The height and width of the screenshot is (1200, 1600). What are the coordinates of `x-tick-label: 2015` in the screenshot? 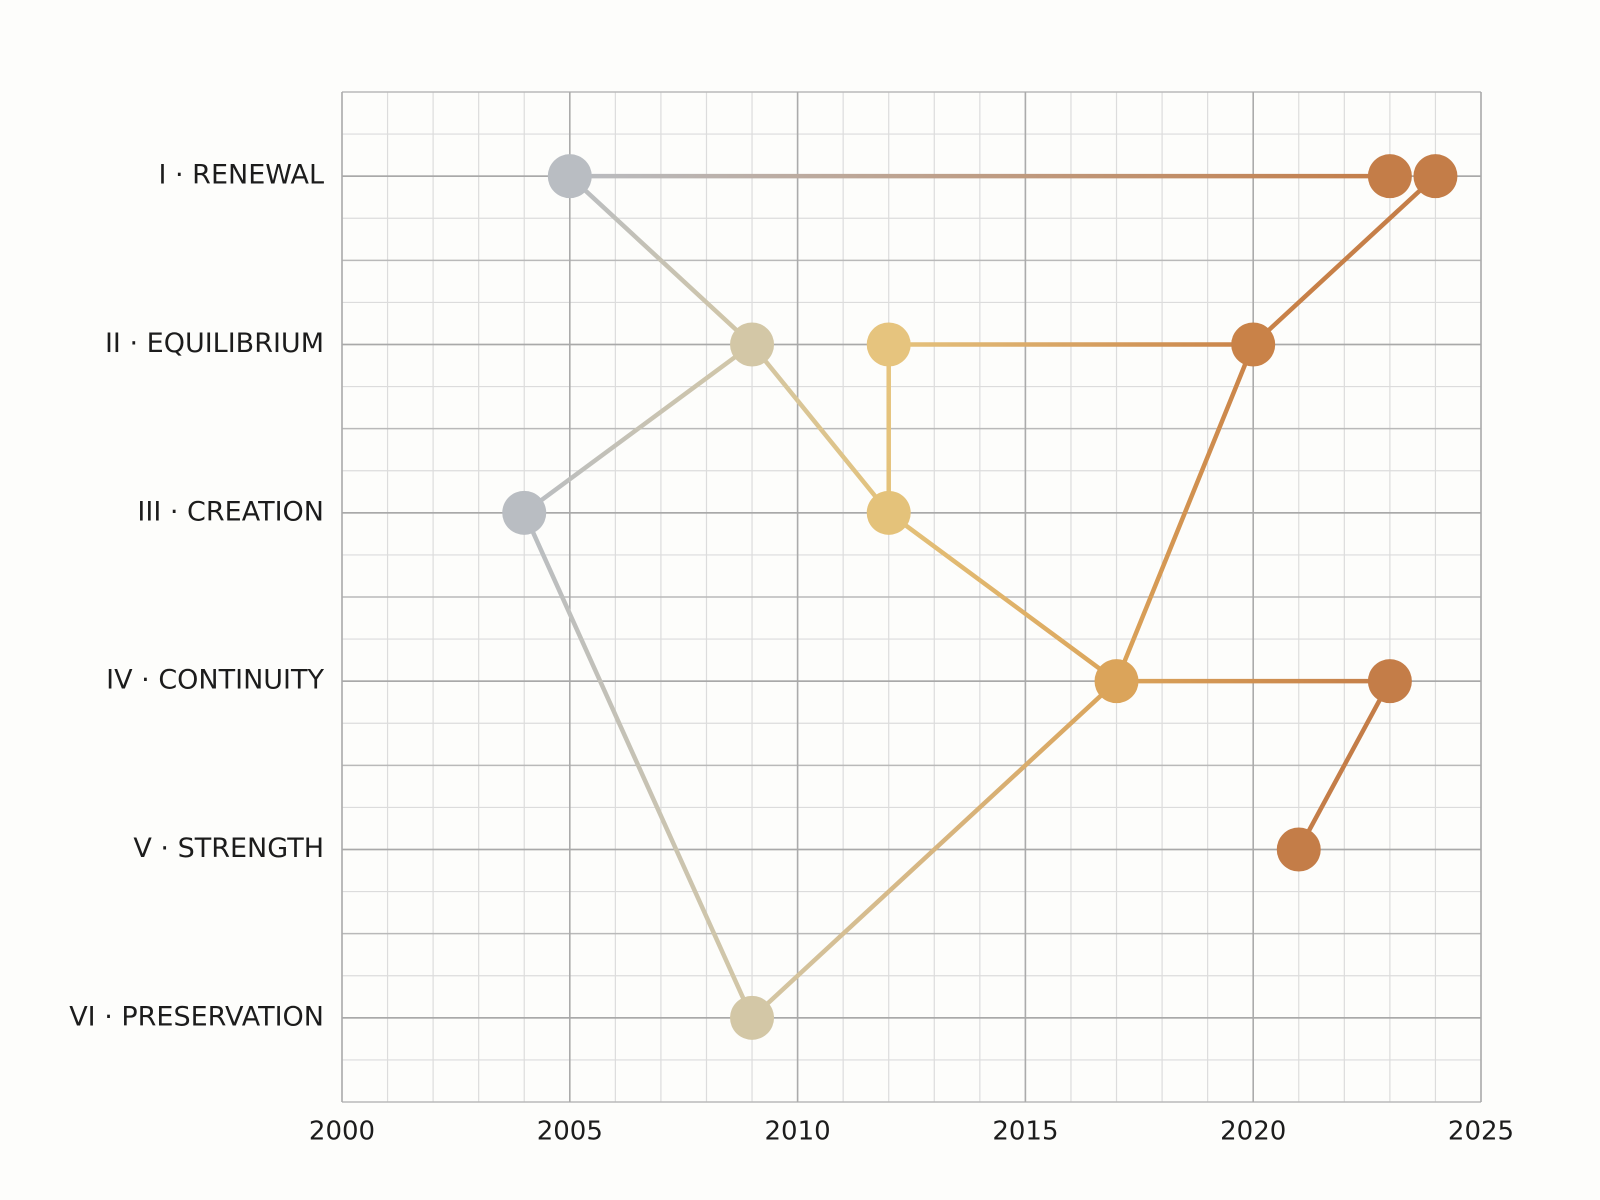 It's located at (1025, 1132).